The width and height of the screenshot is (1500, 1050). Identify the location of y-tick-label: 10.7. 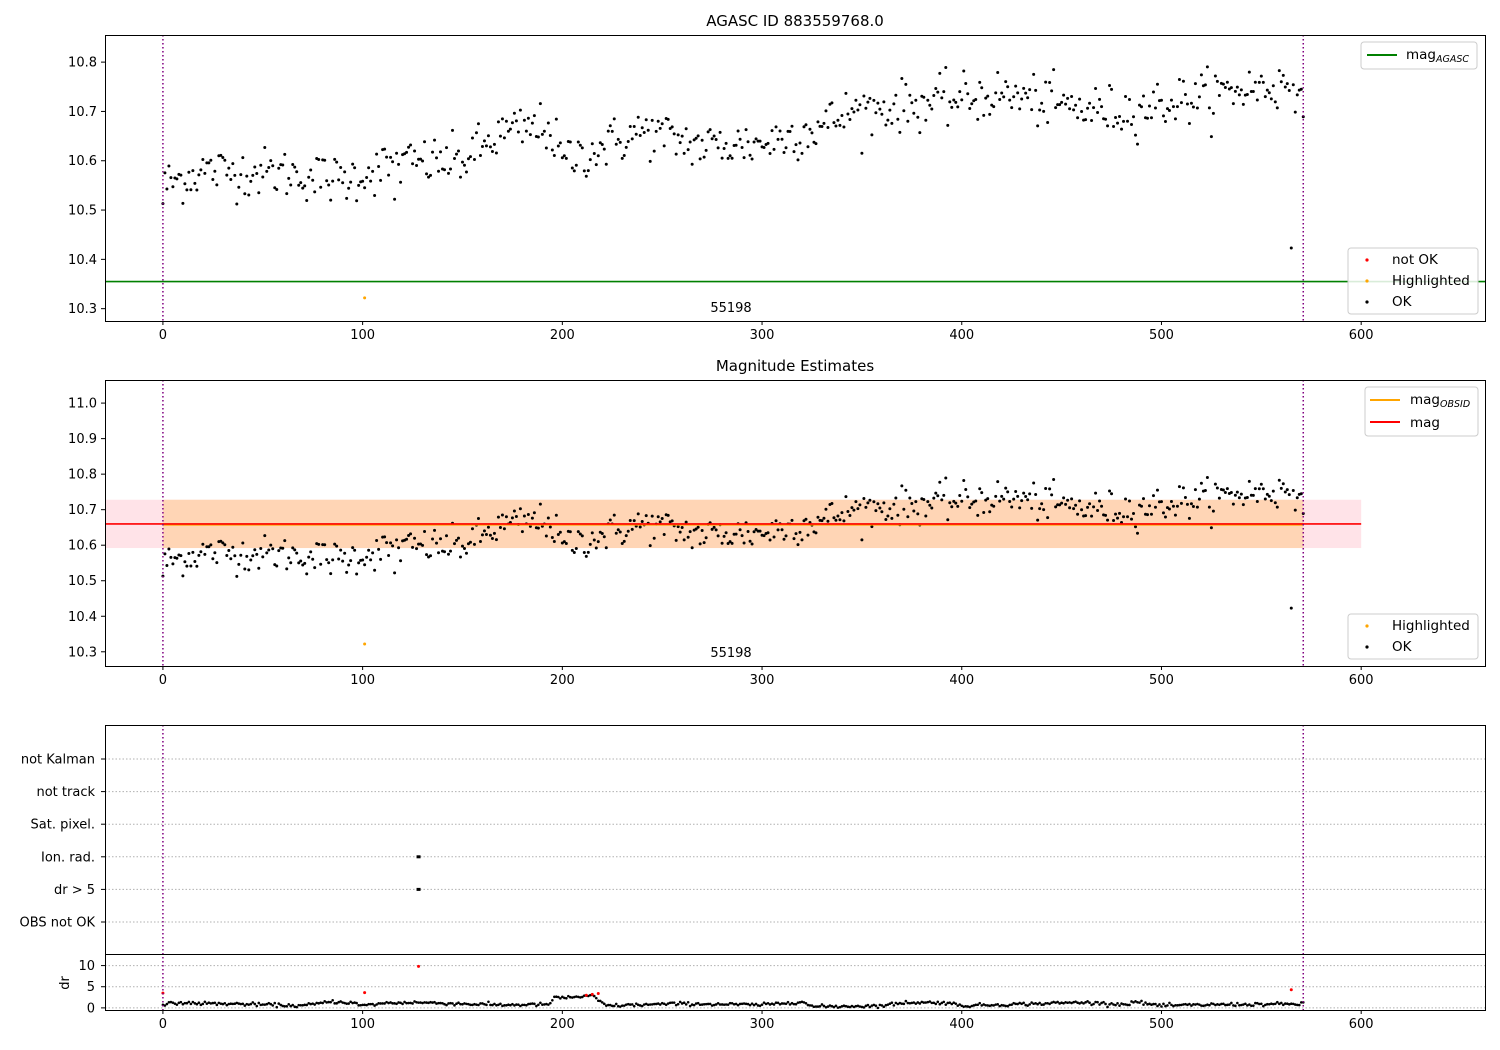
(82, 510).